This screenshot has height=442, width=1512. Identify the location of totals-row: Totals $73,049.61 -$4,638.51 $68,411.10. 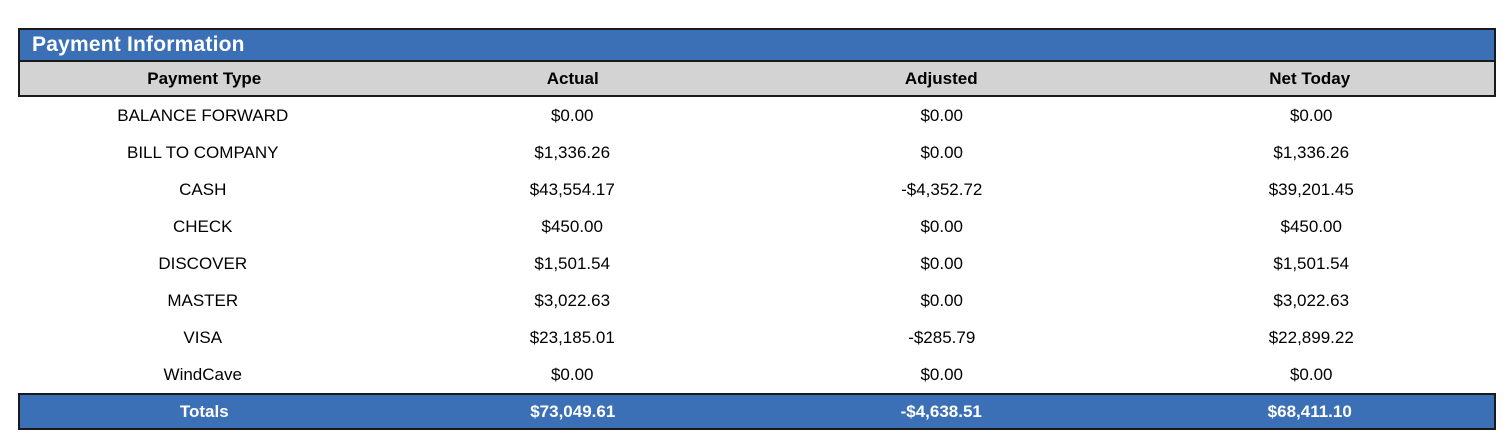
(757, 411).